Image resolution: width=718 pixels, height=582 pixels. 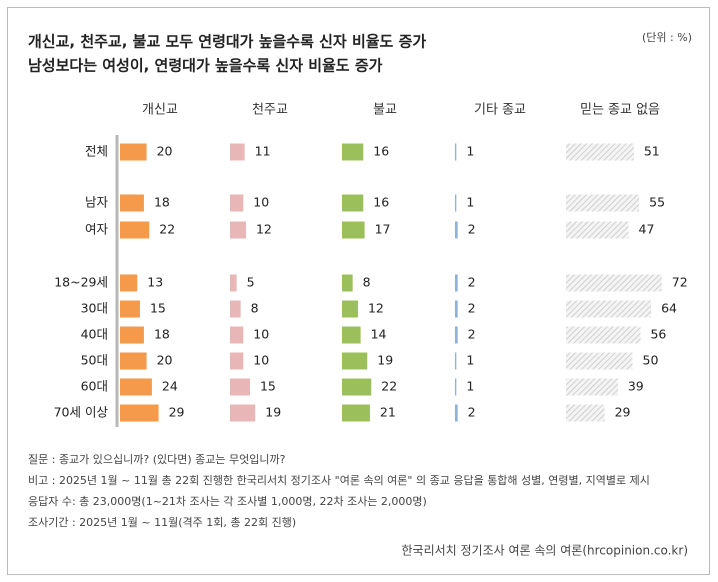 I want to click on value-label: 50, so click(x=651, y=360).